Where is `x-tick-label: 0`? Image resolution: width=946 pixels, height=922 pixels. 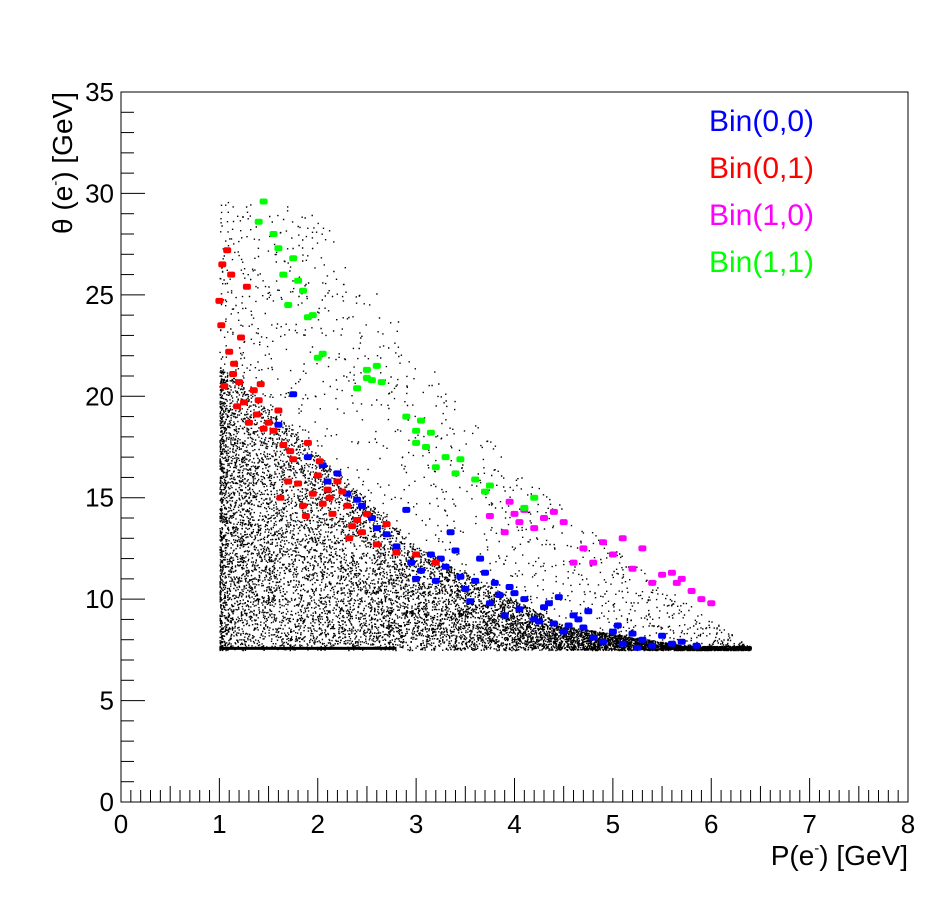
x-tick-label: 0 is located at coordinates (121, 824).